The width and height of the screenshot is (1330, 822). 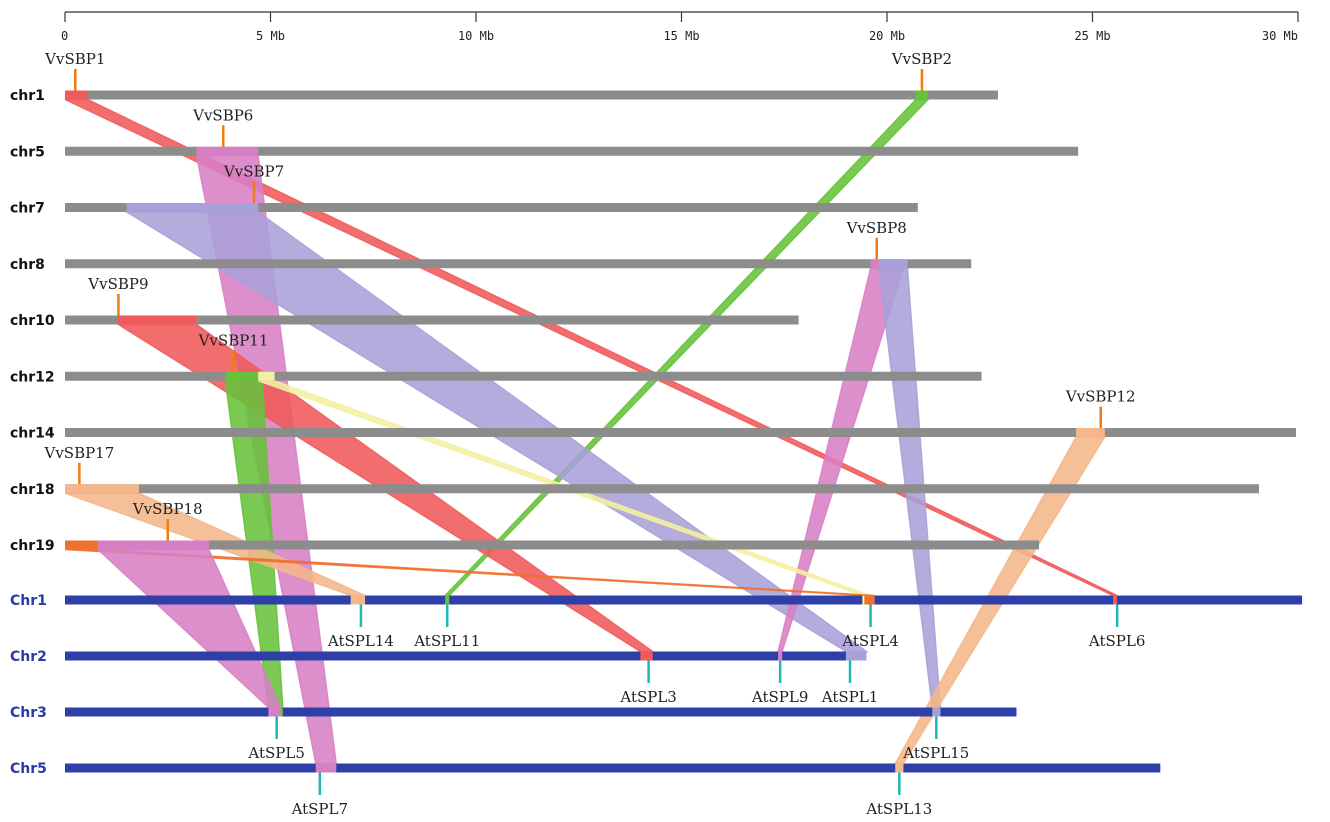 I want to click on arabidopsis-chromosome-chr3: Chr3, so click(x=513, y=713).